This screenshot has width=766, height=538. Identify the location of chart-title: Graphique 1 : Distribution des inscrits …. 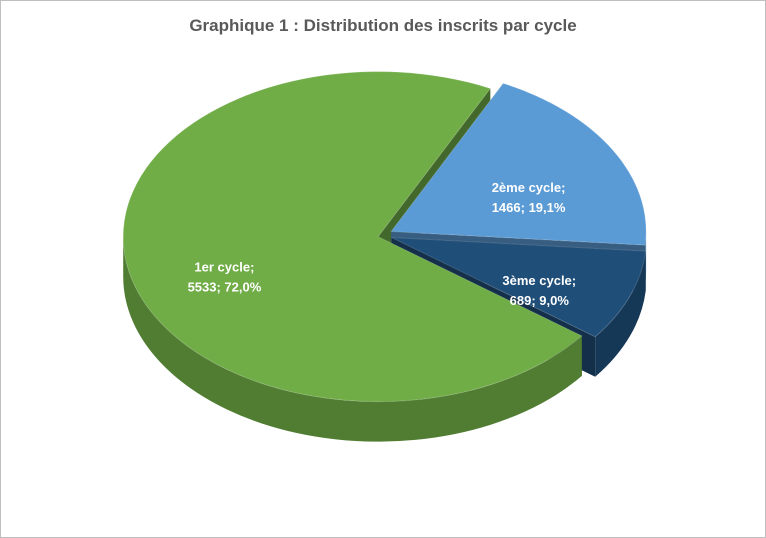
(382, 25).